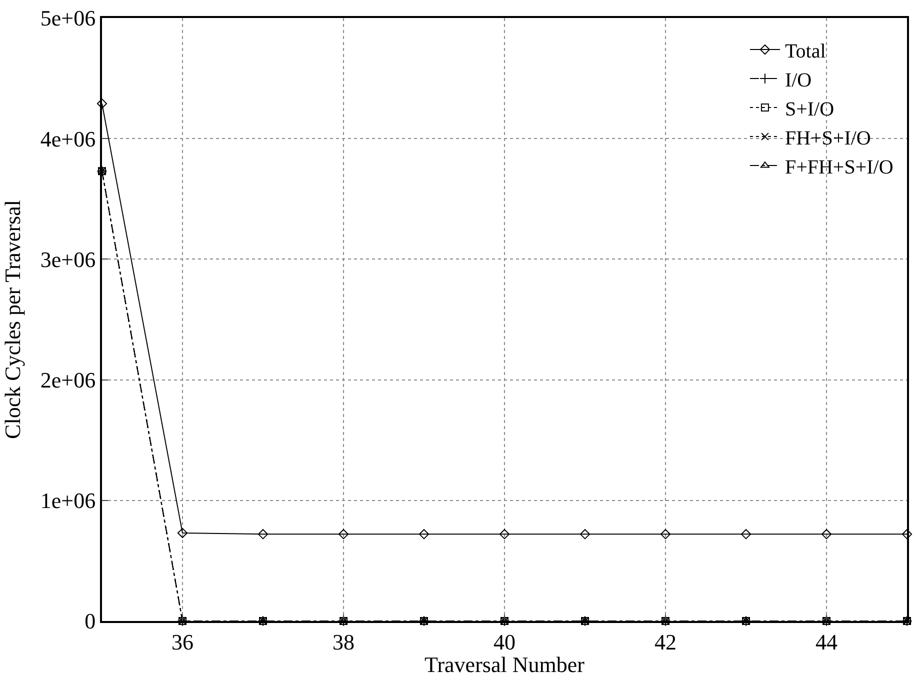  I want to click on legend-label: FH+S+I/O, so click(827, 138).